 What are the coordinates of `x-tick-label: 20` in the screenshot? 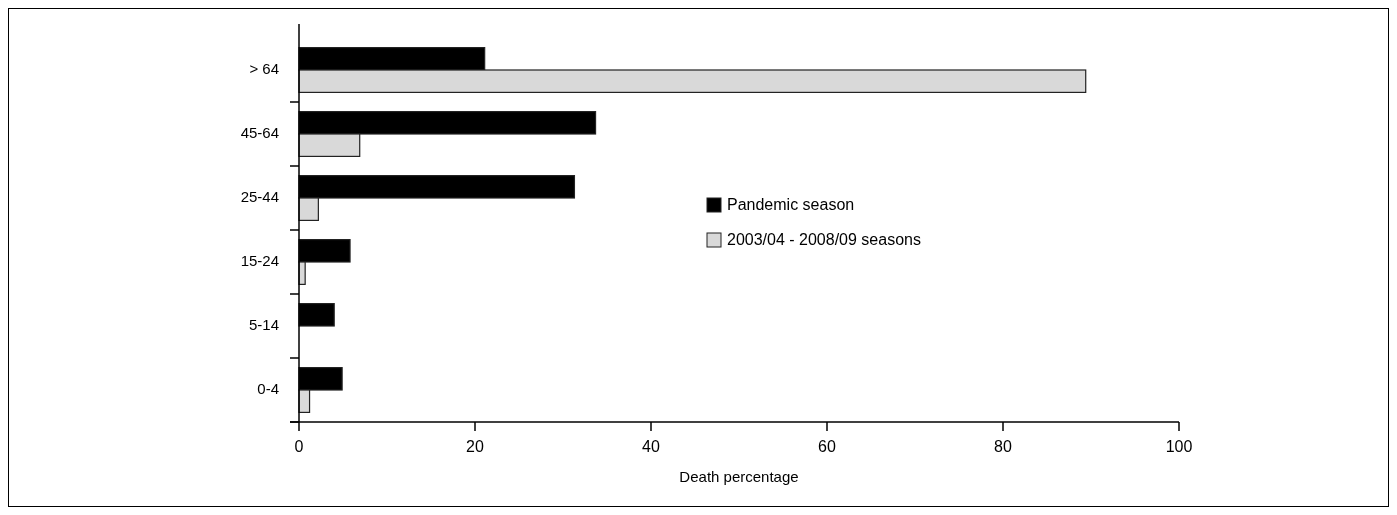 It's located at (475, 446).